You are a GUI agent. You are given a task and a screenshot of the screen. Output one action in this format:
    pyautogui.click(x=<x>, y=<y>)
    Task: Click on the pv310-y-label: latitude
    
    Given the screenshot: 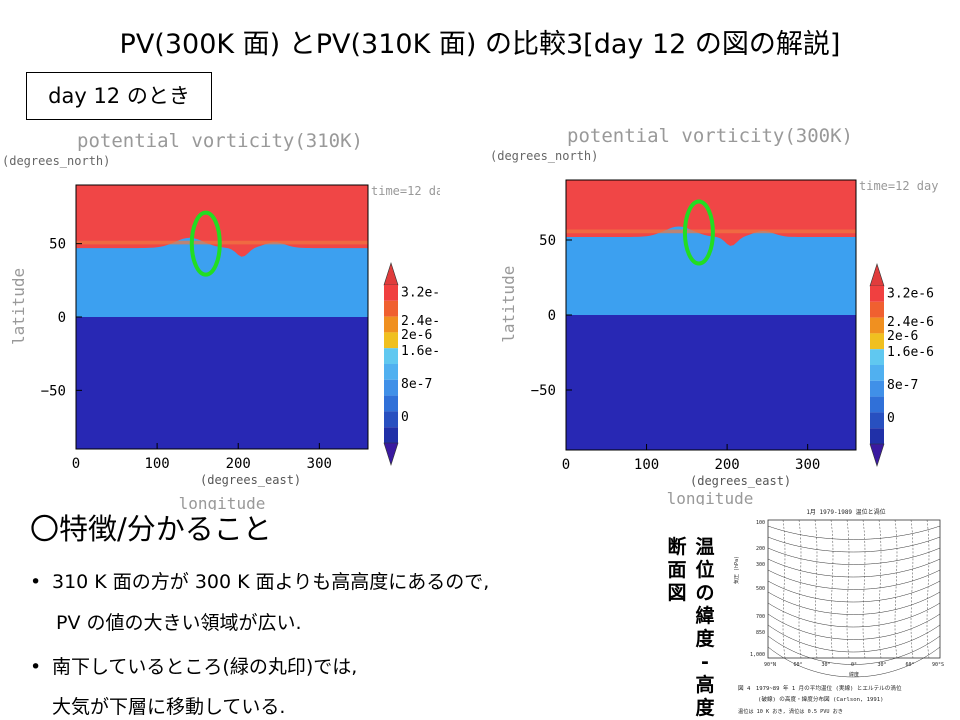 What is the action you would take?
    pyautogui.click(x=18, y=306)
    